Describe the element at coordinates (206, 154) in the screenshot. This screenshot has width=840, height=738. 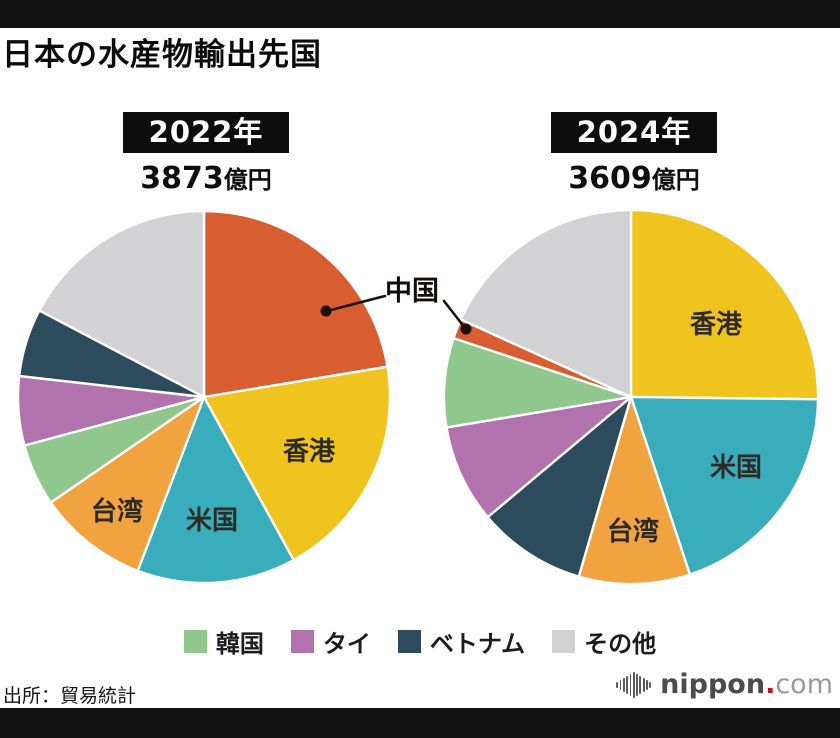
I see `chart-header-2022: 2022年 3873億円` at that location.